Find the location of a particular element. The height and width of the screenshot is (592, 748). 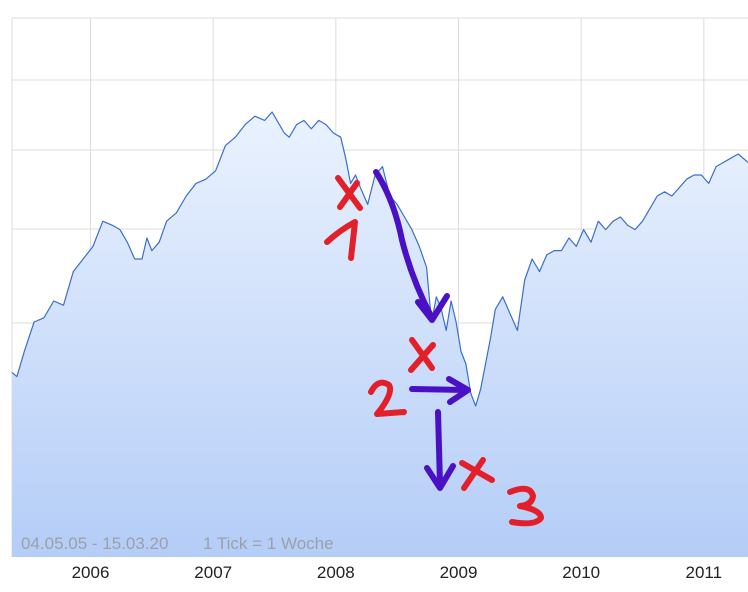

x-tick-label: 2006 is located at coordinates (91, 572).